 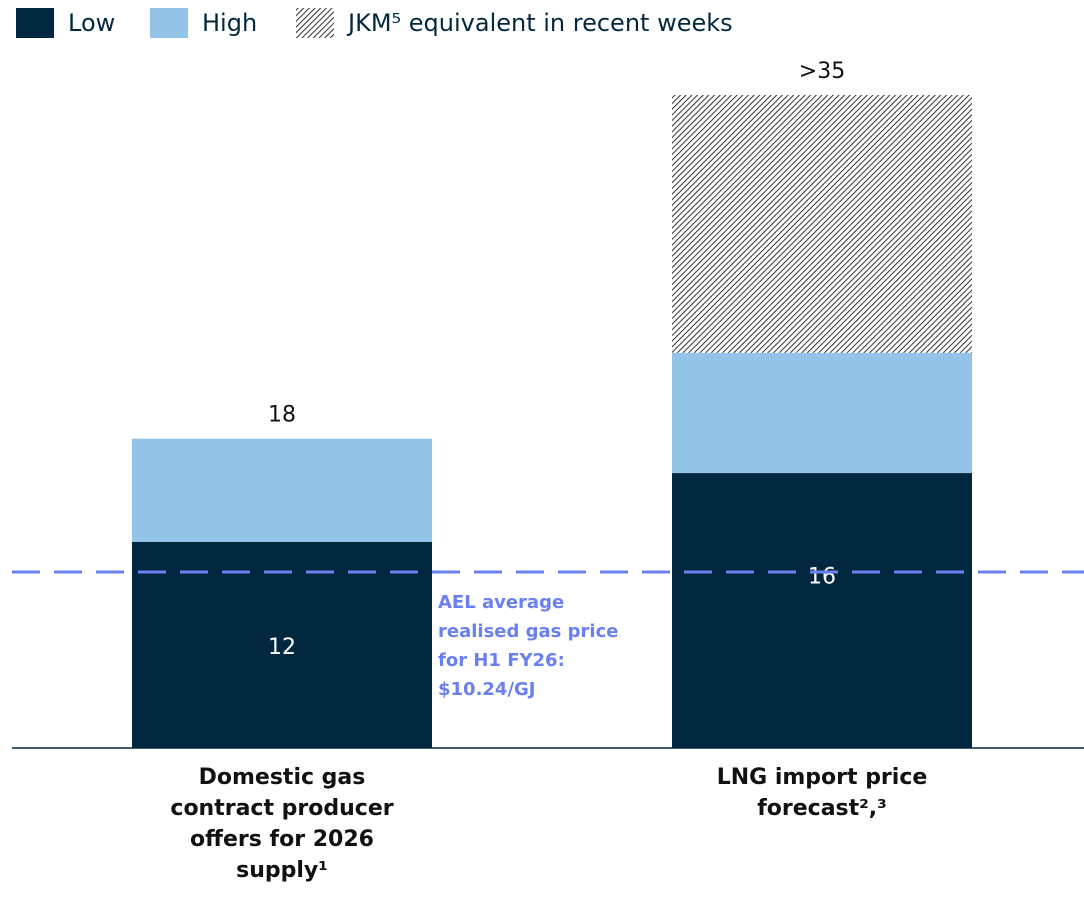 What do you see at coordinates (282, 647) in the screenshot?
I see `value-label: 12` at bounding box center [282, 647].